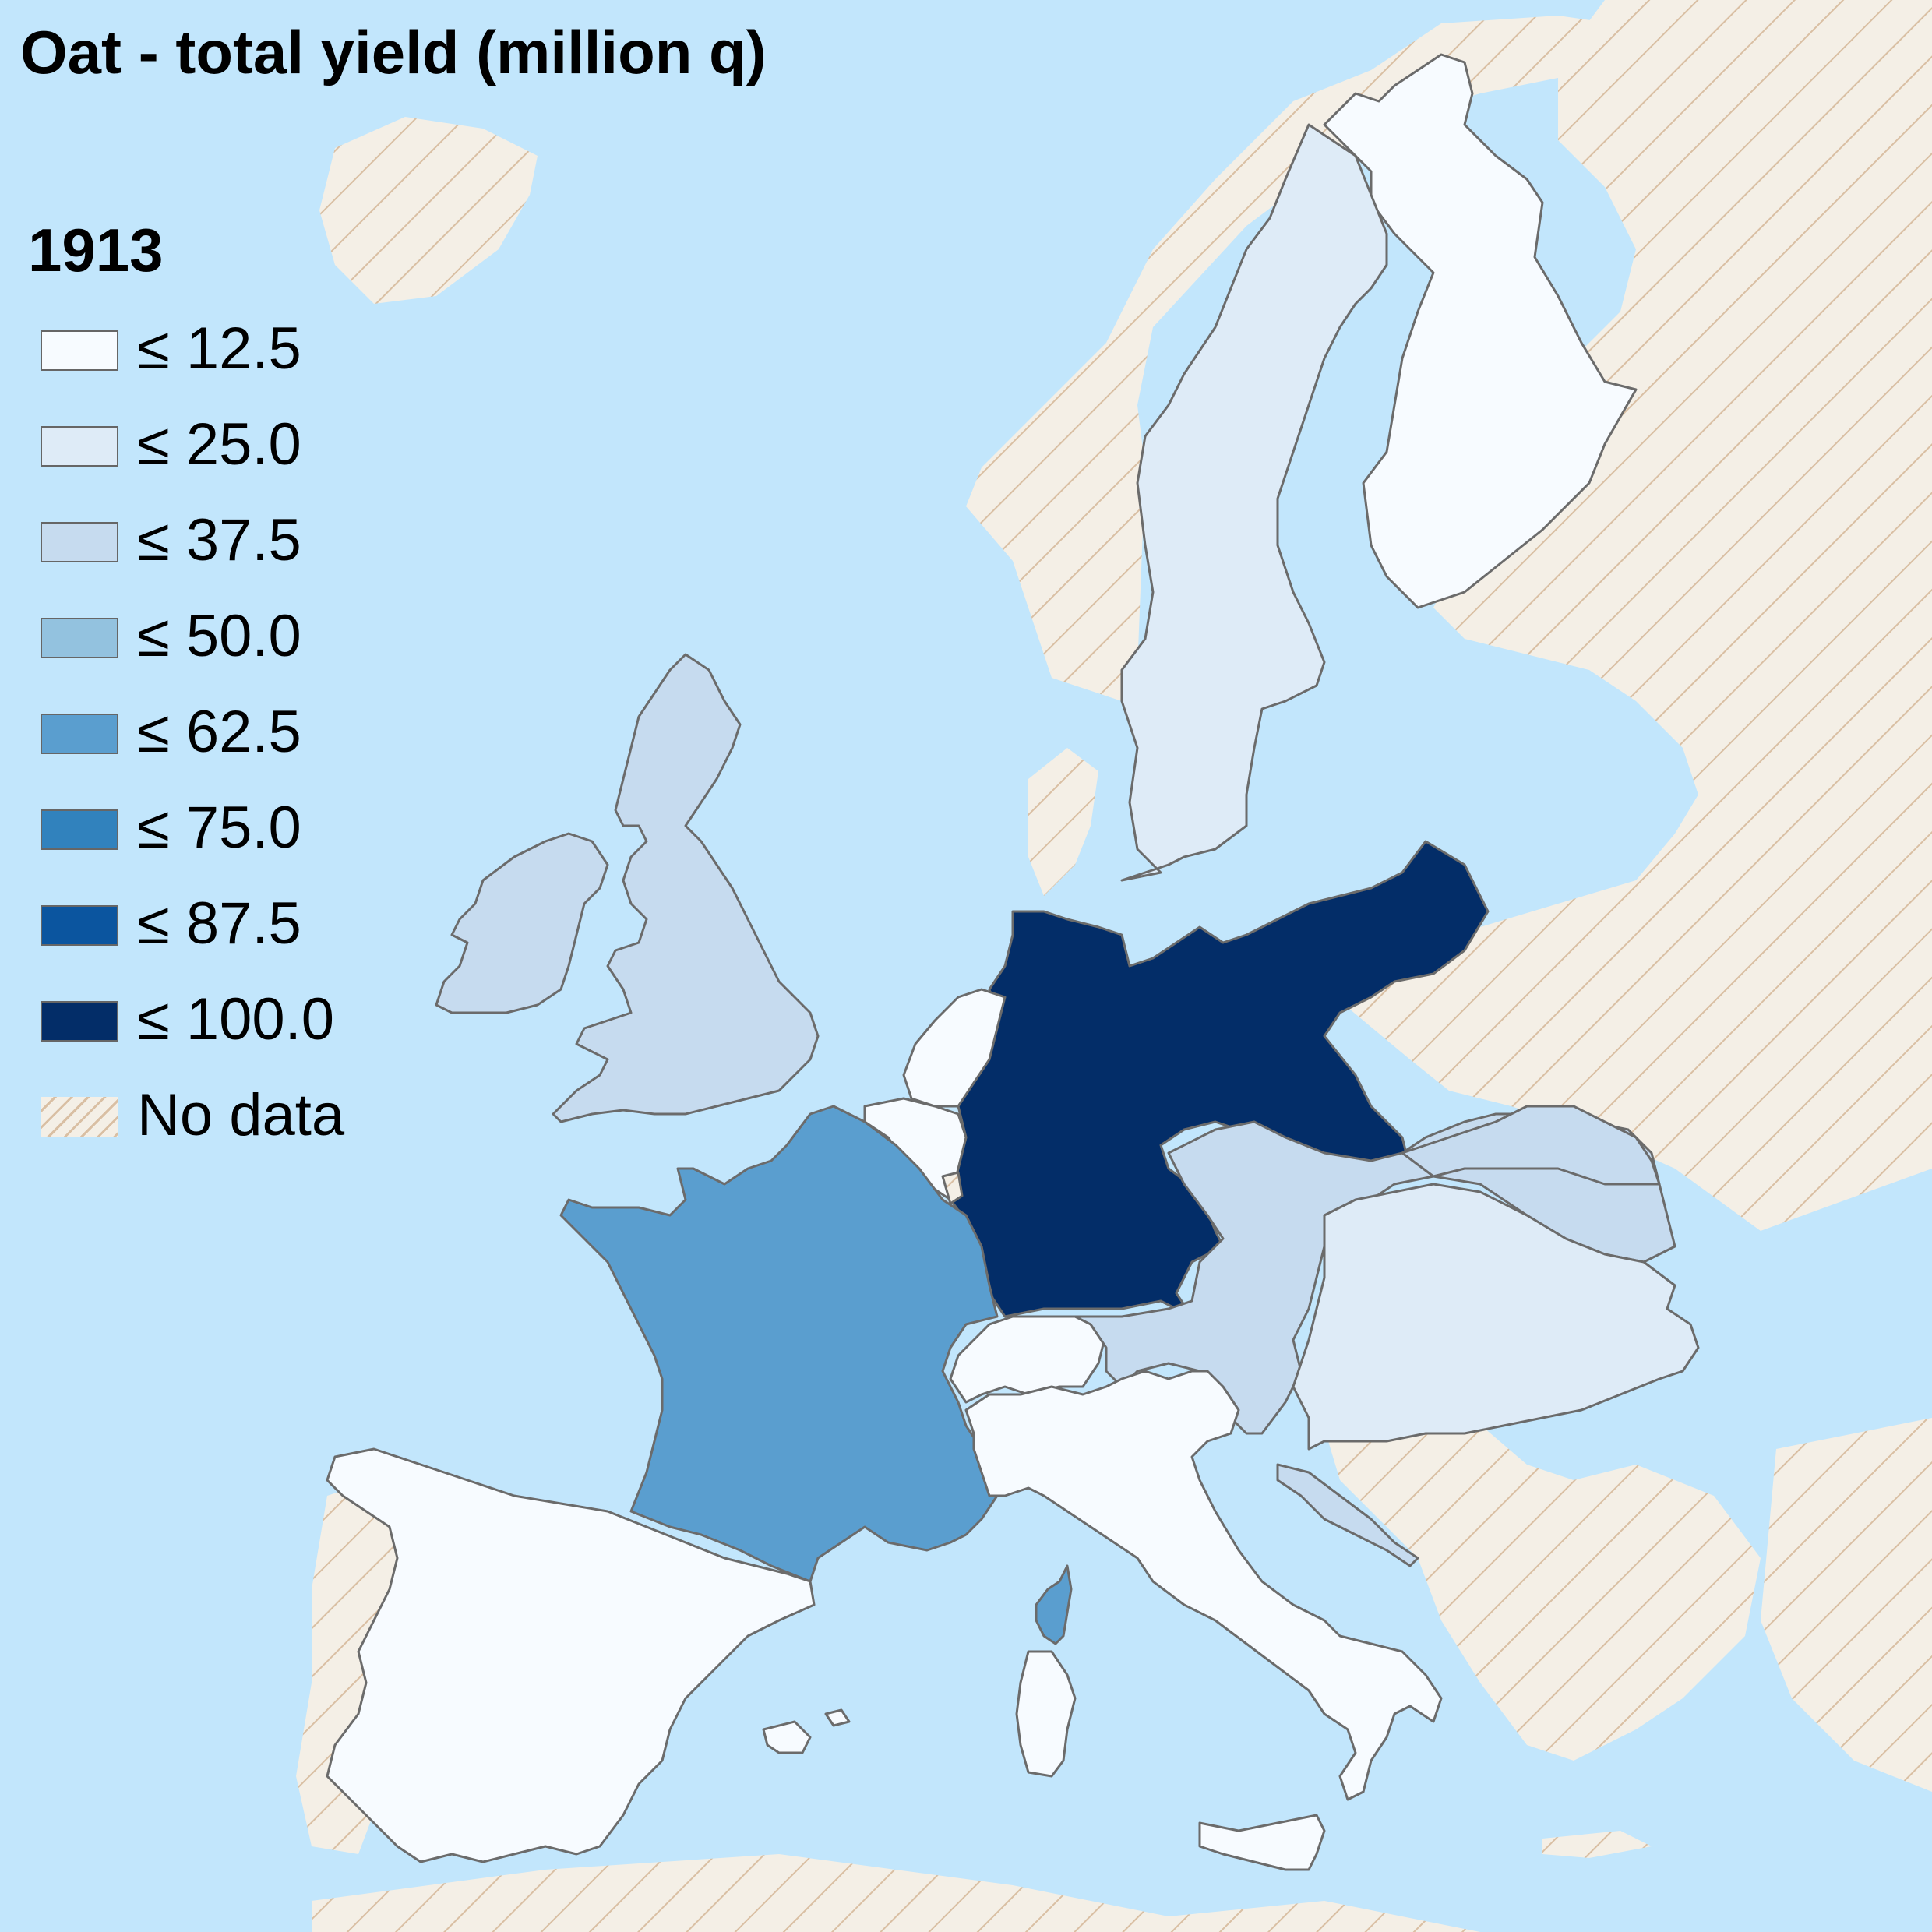  What do you see at coordinates (1531, 1145) in the screenshot?
I see `region-galicia` at bounding box center [1531, 1145].